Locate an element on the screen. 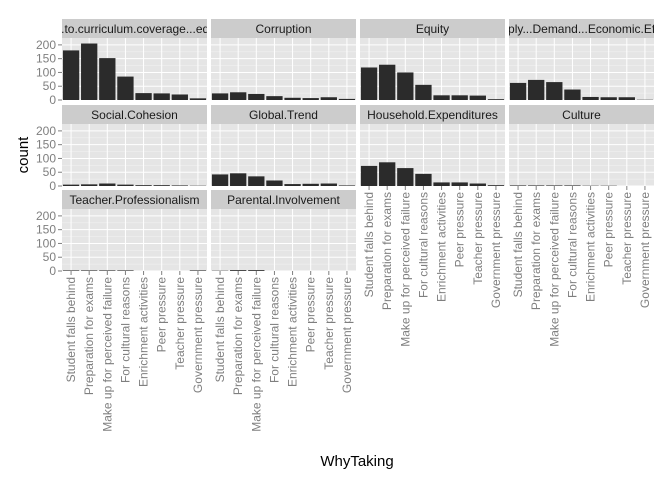  facet-panel: Equity is located at coordinates (432, 60).